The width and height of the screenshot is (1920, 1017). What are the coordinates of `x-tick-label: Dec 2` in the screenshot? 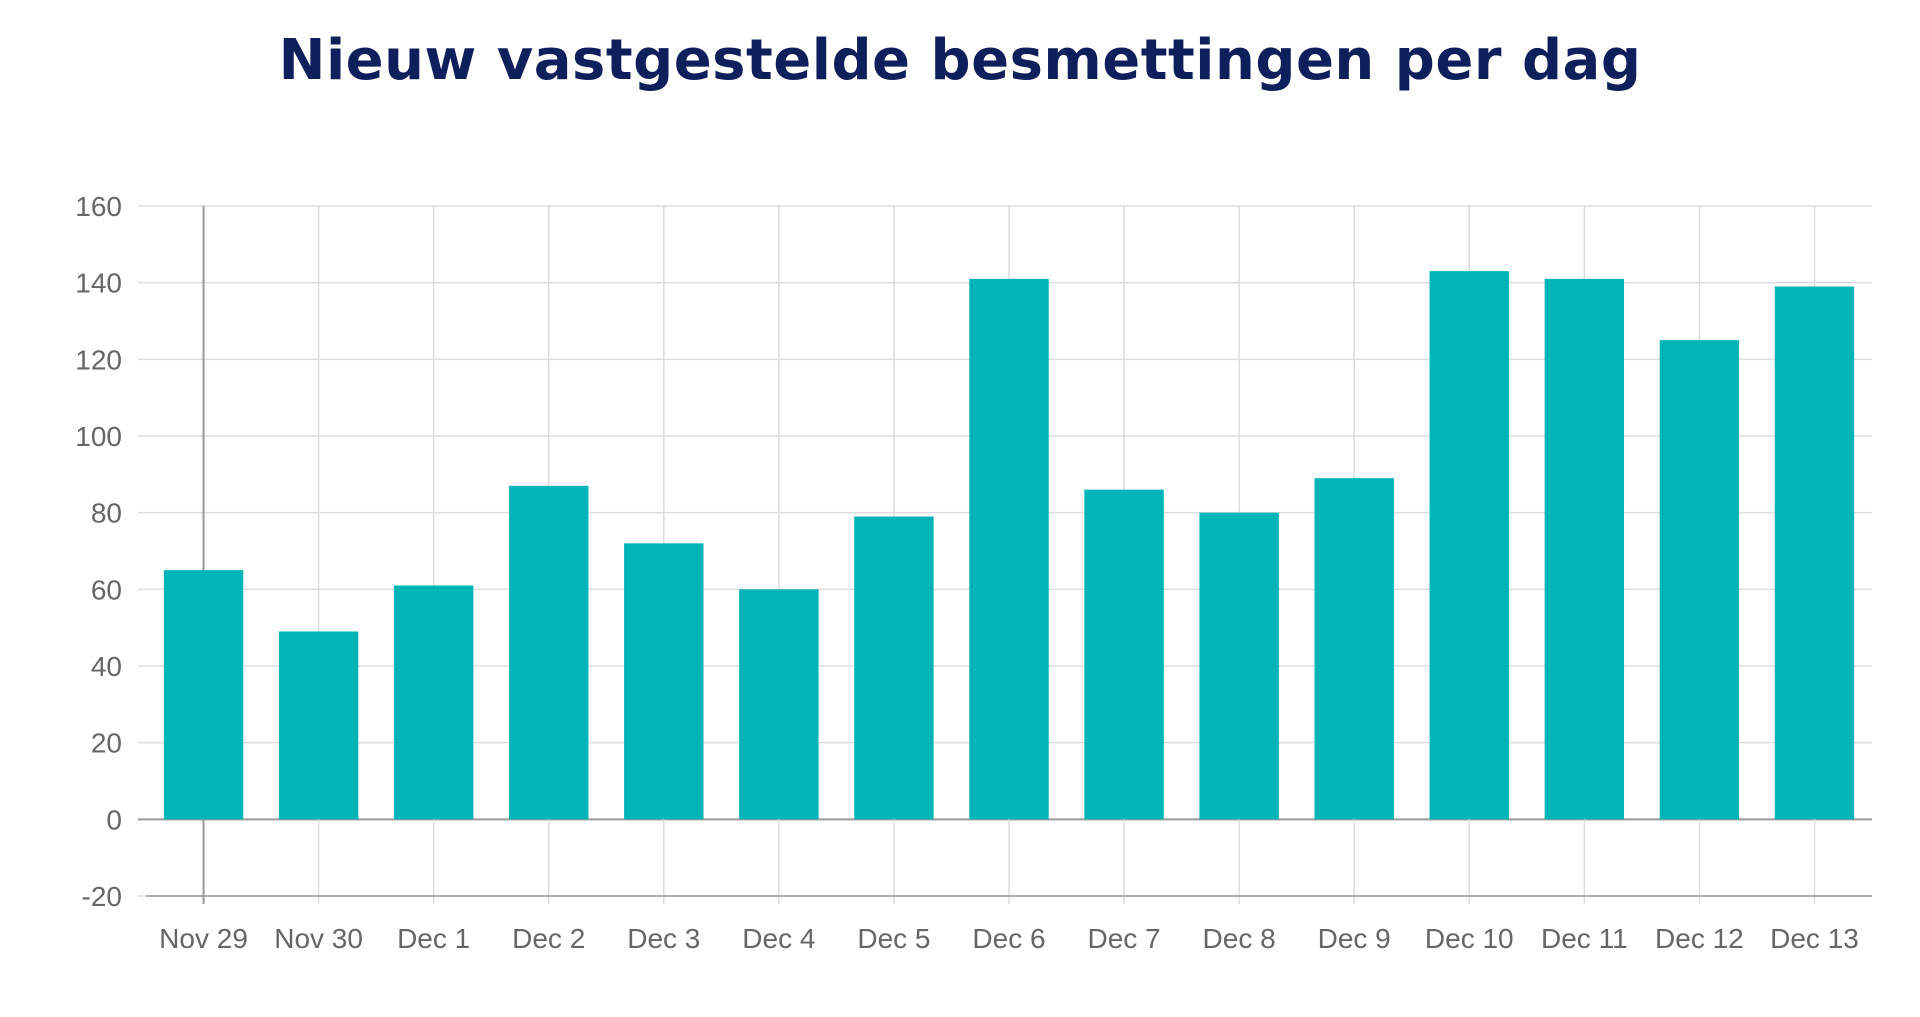 It's located at (548, 938).